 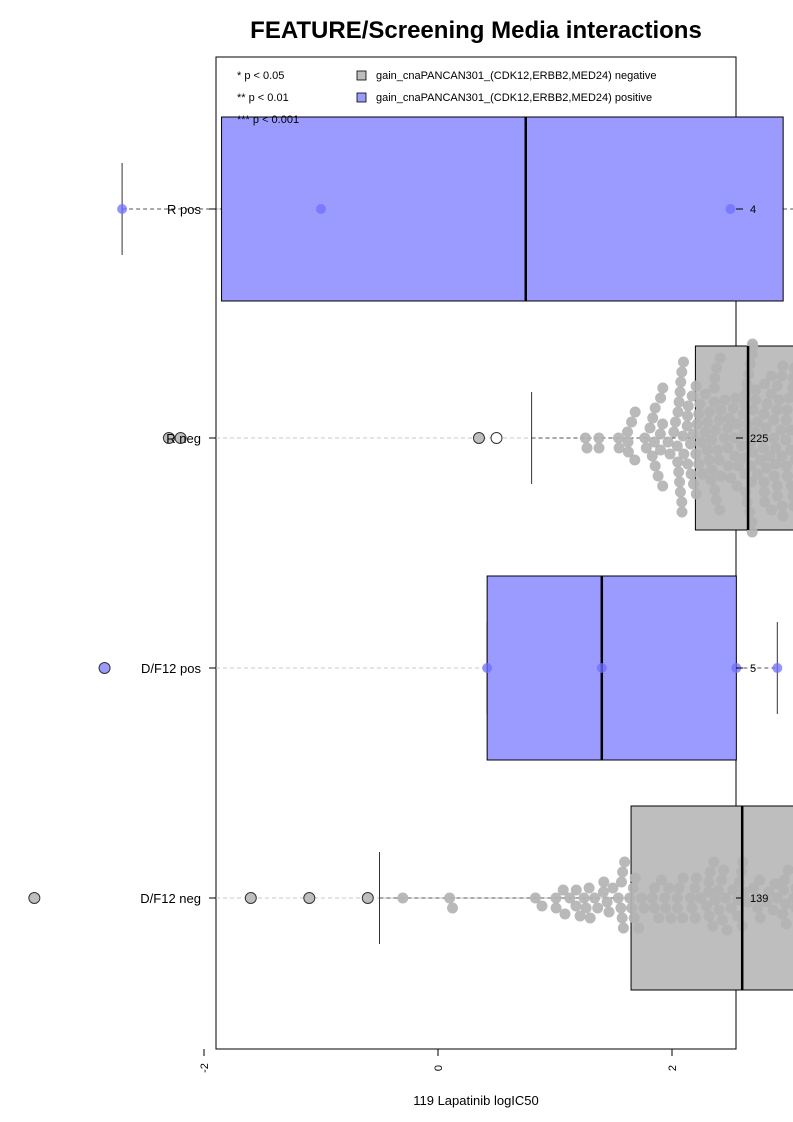 I want to click on group-d-f12-pos-outlier, so click(x=104, y=668).